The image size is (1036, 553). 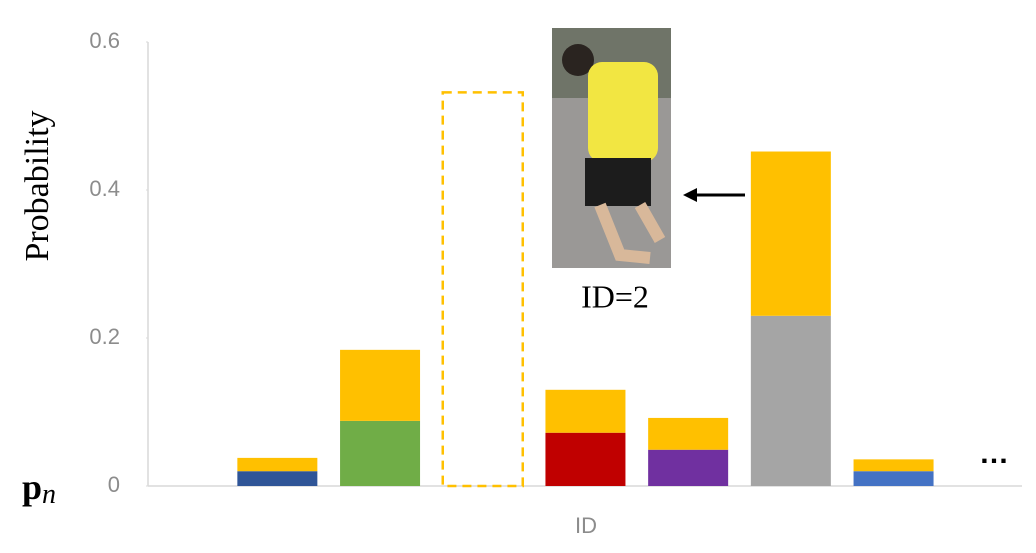 What do you see at coordinates (104, 336) in the screenshot?
I see `y-tick-label: 0.2` at bounding box center [104, 336].